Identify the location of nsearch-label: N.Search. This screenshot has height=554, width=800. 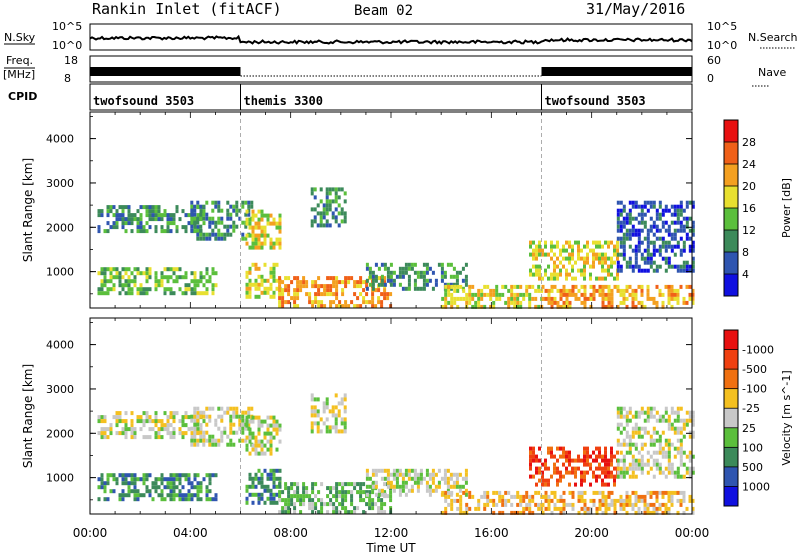
(773, 37).